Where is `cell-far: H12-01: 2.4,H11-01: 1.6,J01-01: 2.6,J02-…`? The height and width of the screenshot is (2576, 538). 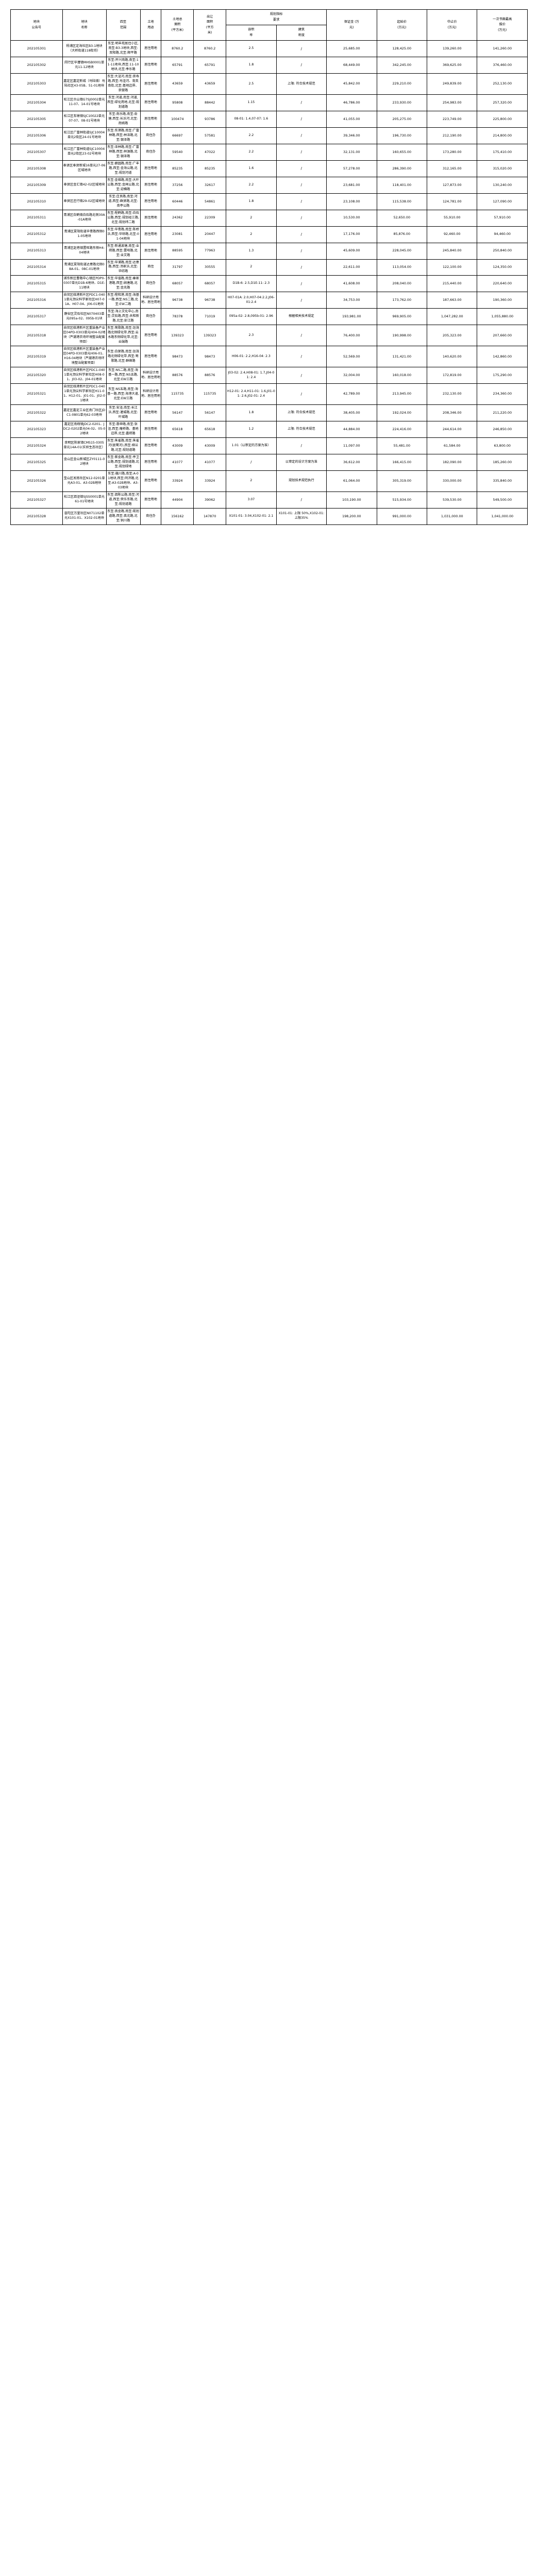 cell-far: H12-01: 2.4,H11-01: 1.6,J01-01: 2.6,J02-… is located at coordinates (251, 394).